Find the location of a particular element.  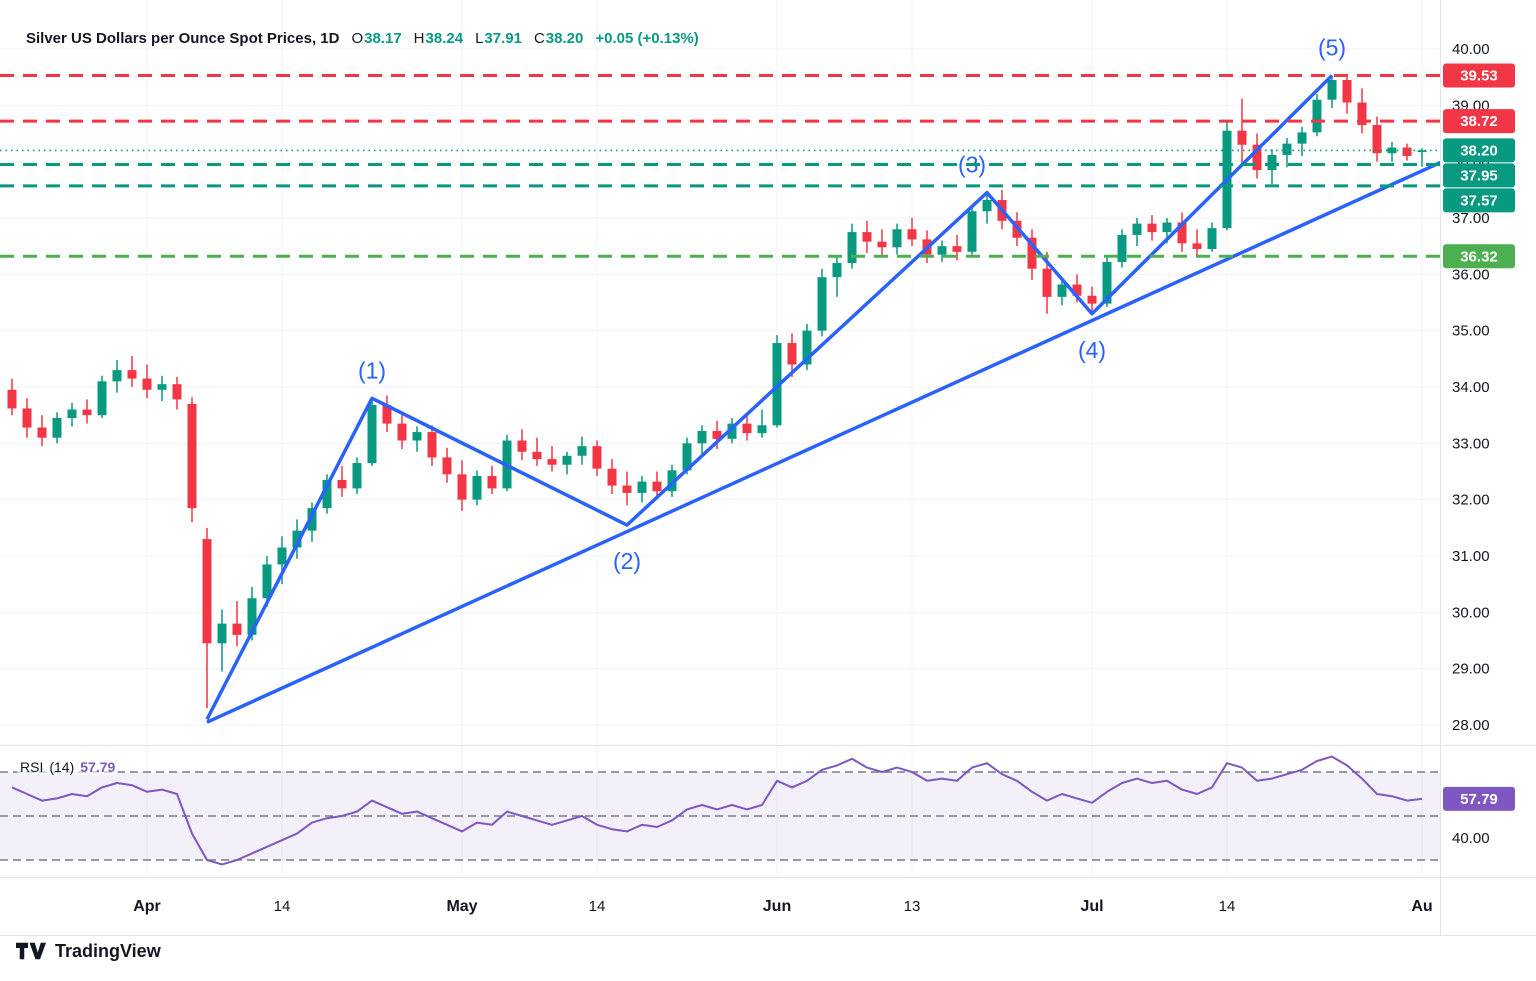

time-axis: Apr 14 May 14 Jun 13 Jul 14 Au is located at coordinates (782, 906).